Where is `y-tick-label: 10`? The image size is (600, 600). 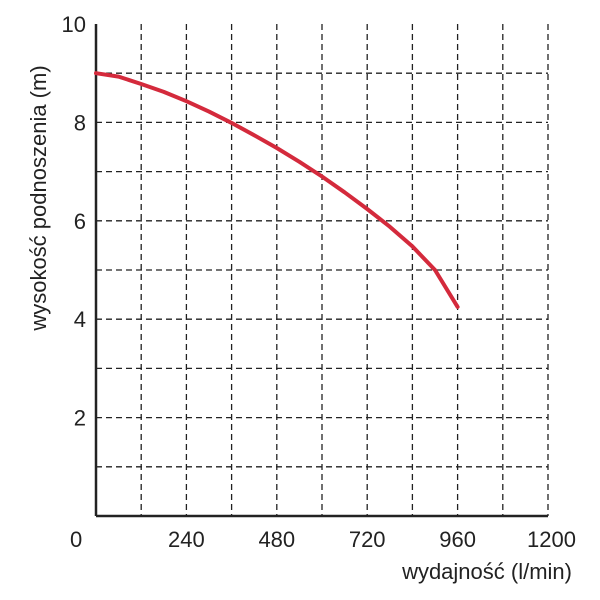 y-tick-label: 10 is located at coordinates (74, 24).